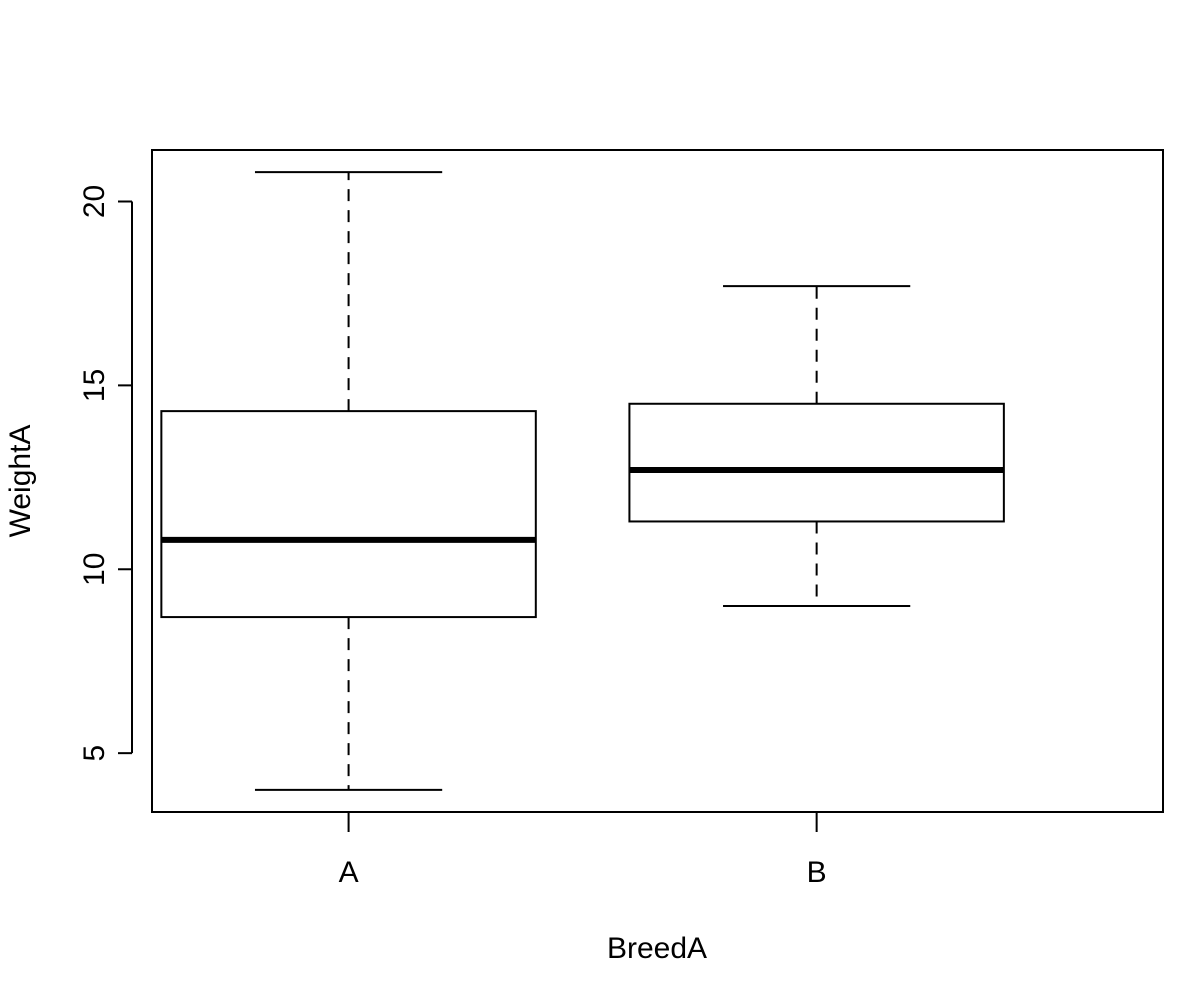 The width and height of the screenshot is (1202, 990). I want to click on x-tick-label: A, so click(349, 872).